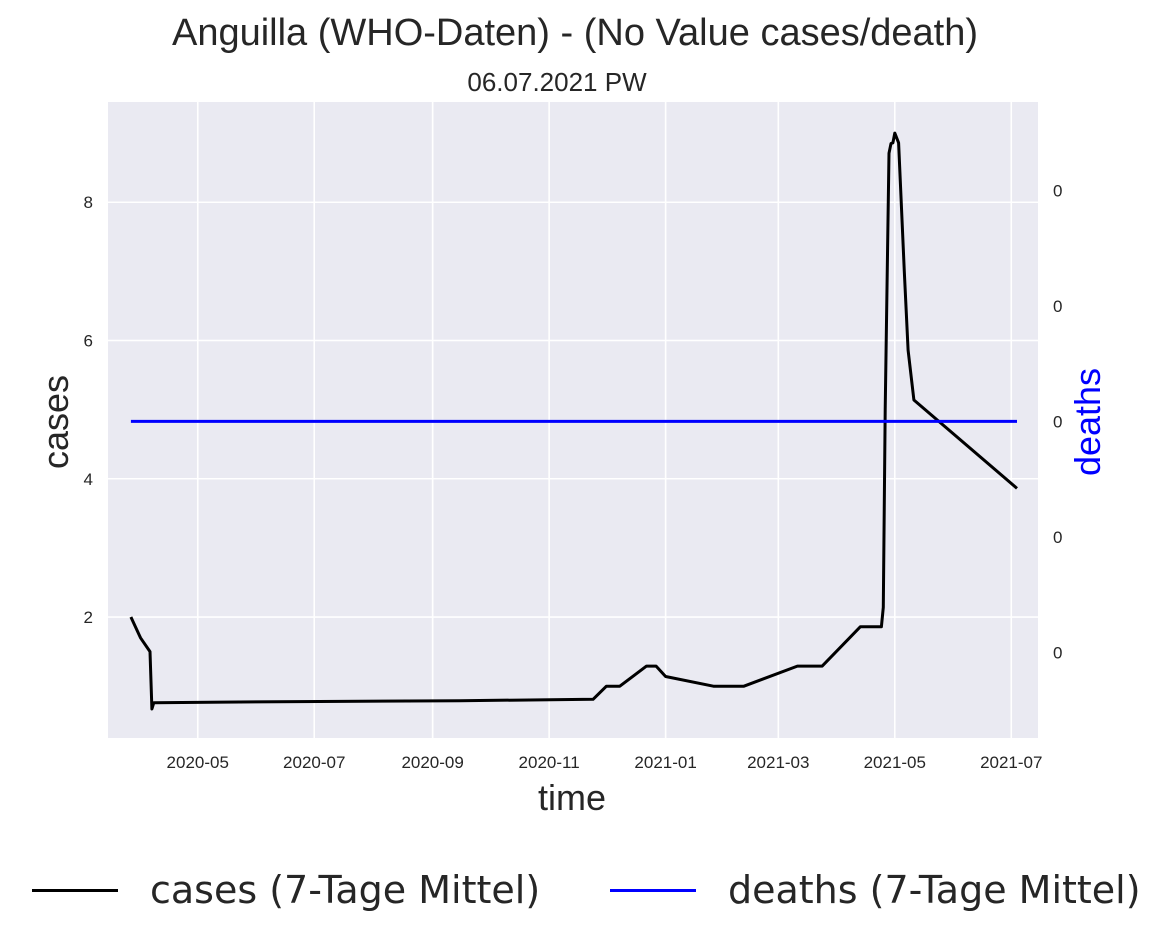 Image resolution: width=1161 pixels, height=941 pixels. Describe the element at coordinates (572, 797) in the screenshot. I see `x-axis-label: time` at that location.